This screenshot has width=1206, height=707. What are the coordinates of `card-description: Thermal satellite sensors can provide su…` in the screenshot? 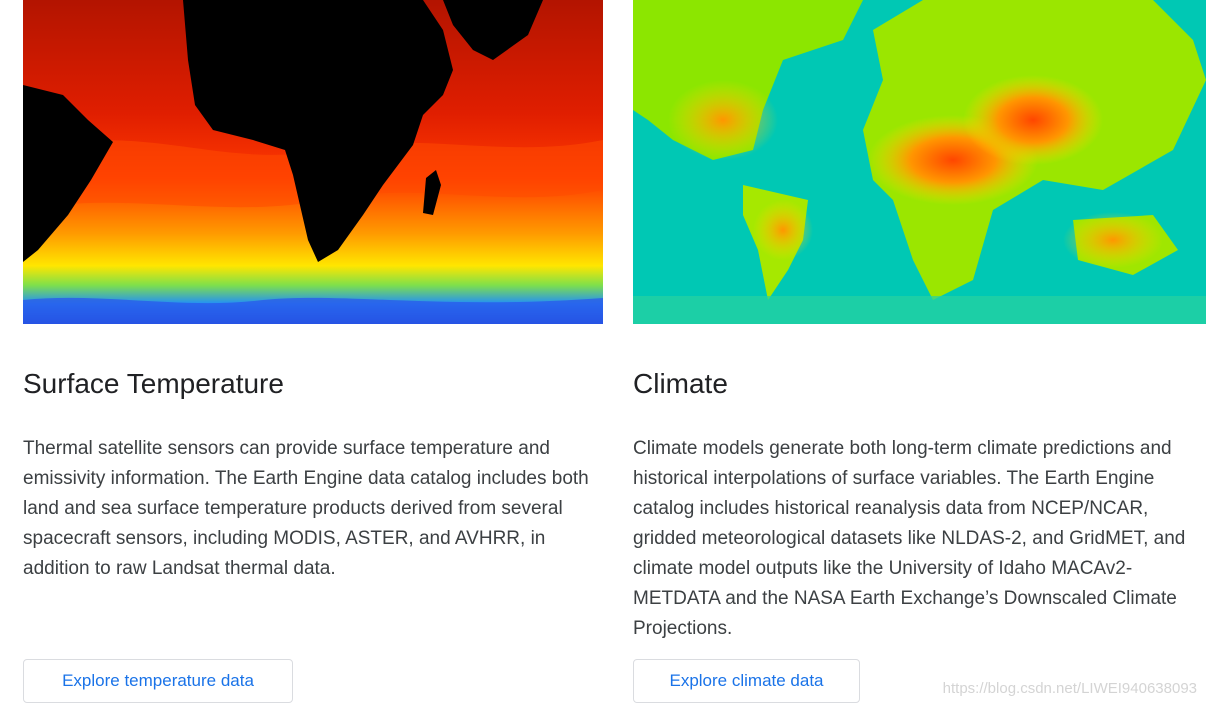 It's located at (306, 508).